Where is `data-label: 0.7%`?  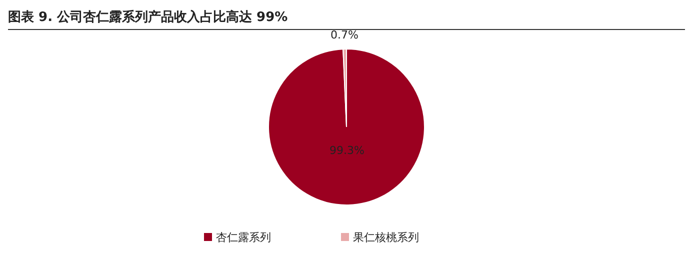 data-label: 0.7% is located at coordinates (344, 35).